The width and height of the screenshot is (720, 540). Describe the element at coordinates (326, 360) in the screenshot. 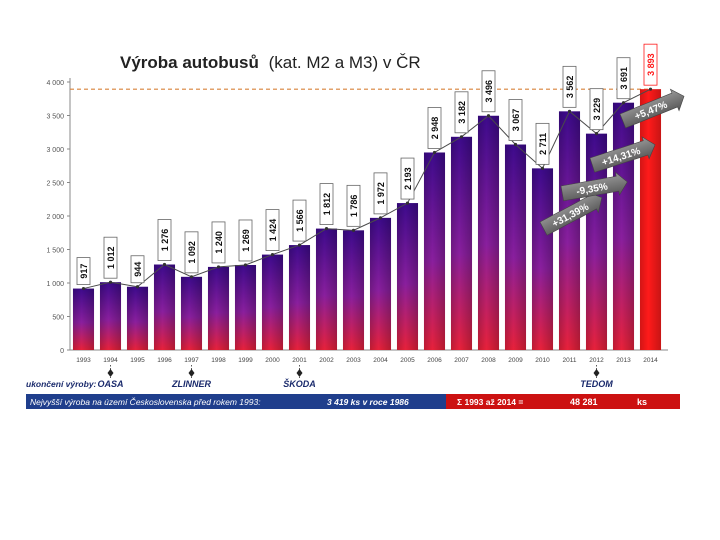

I see `x-tick-label: 2002` at that location.